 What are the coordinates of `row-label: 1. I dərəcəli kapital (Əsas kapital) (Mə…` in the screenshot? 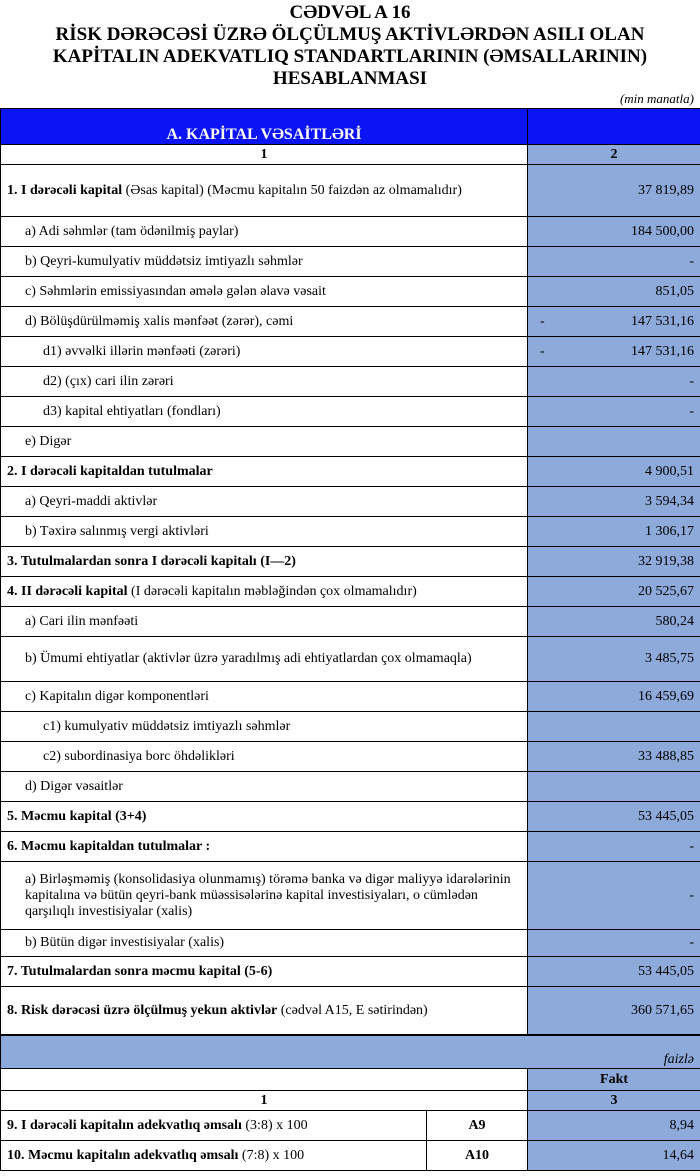 It's located at (264, 190).